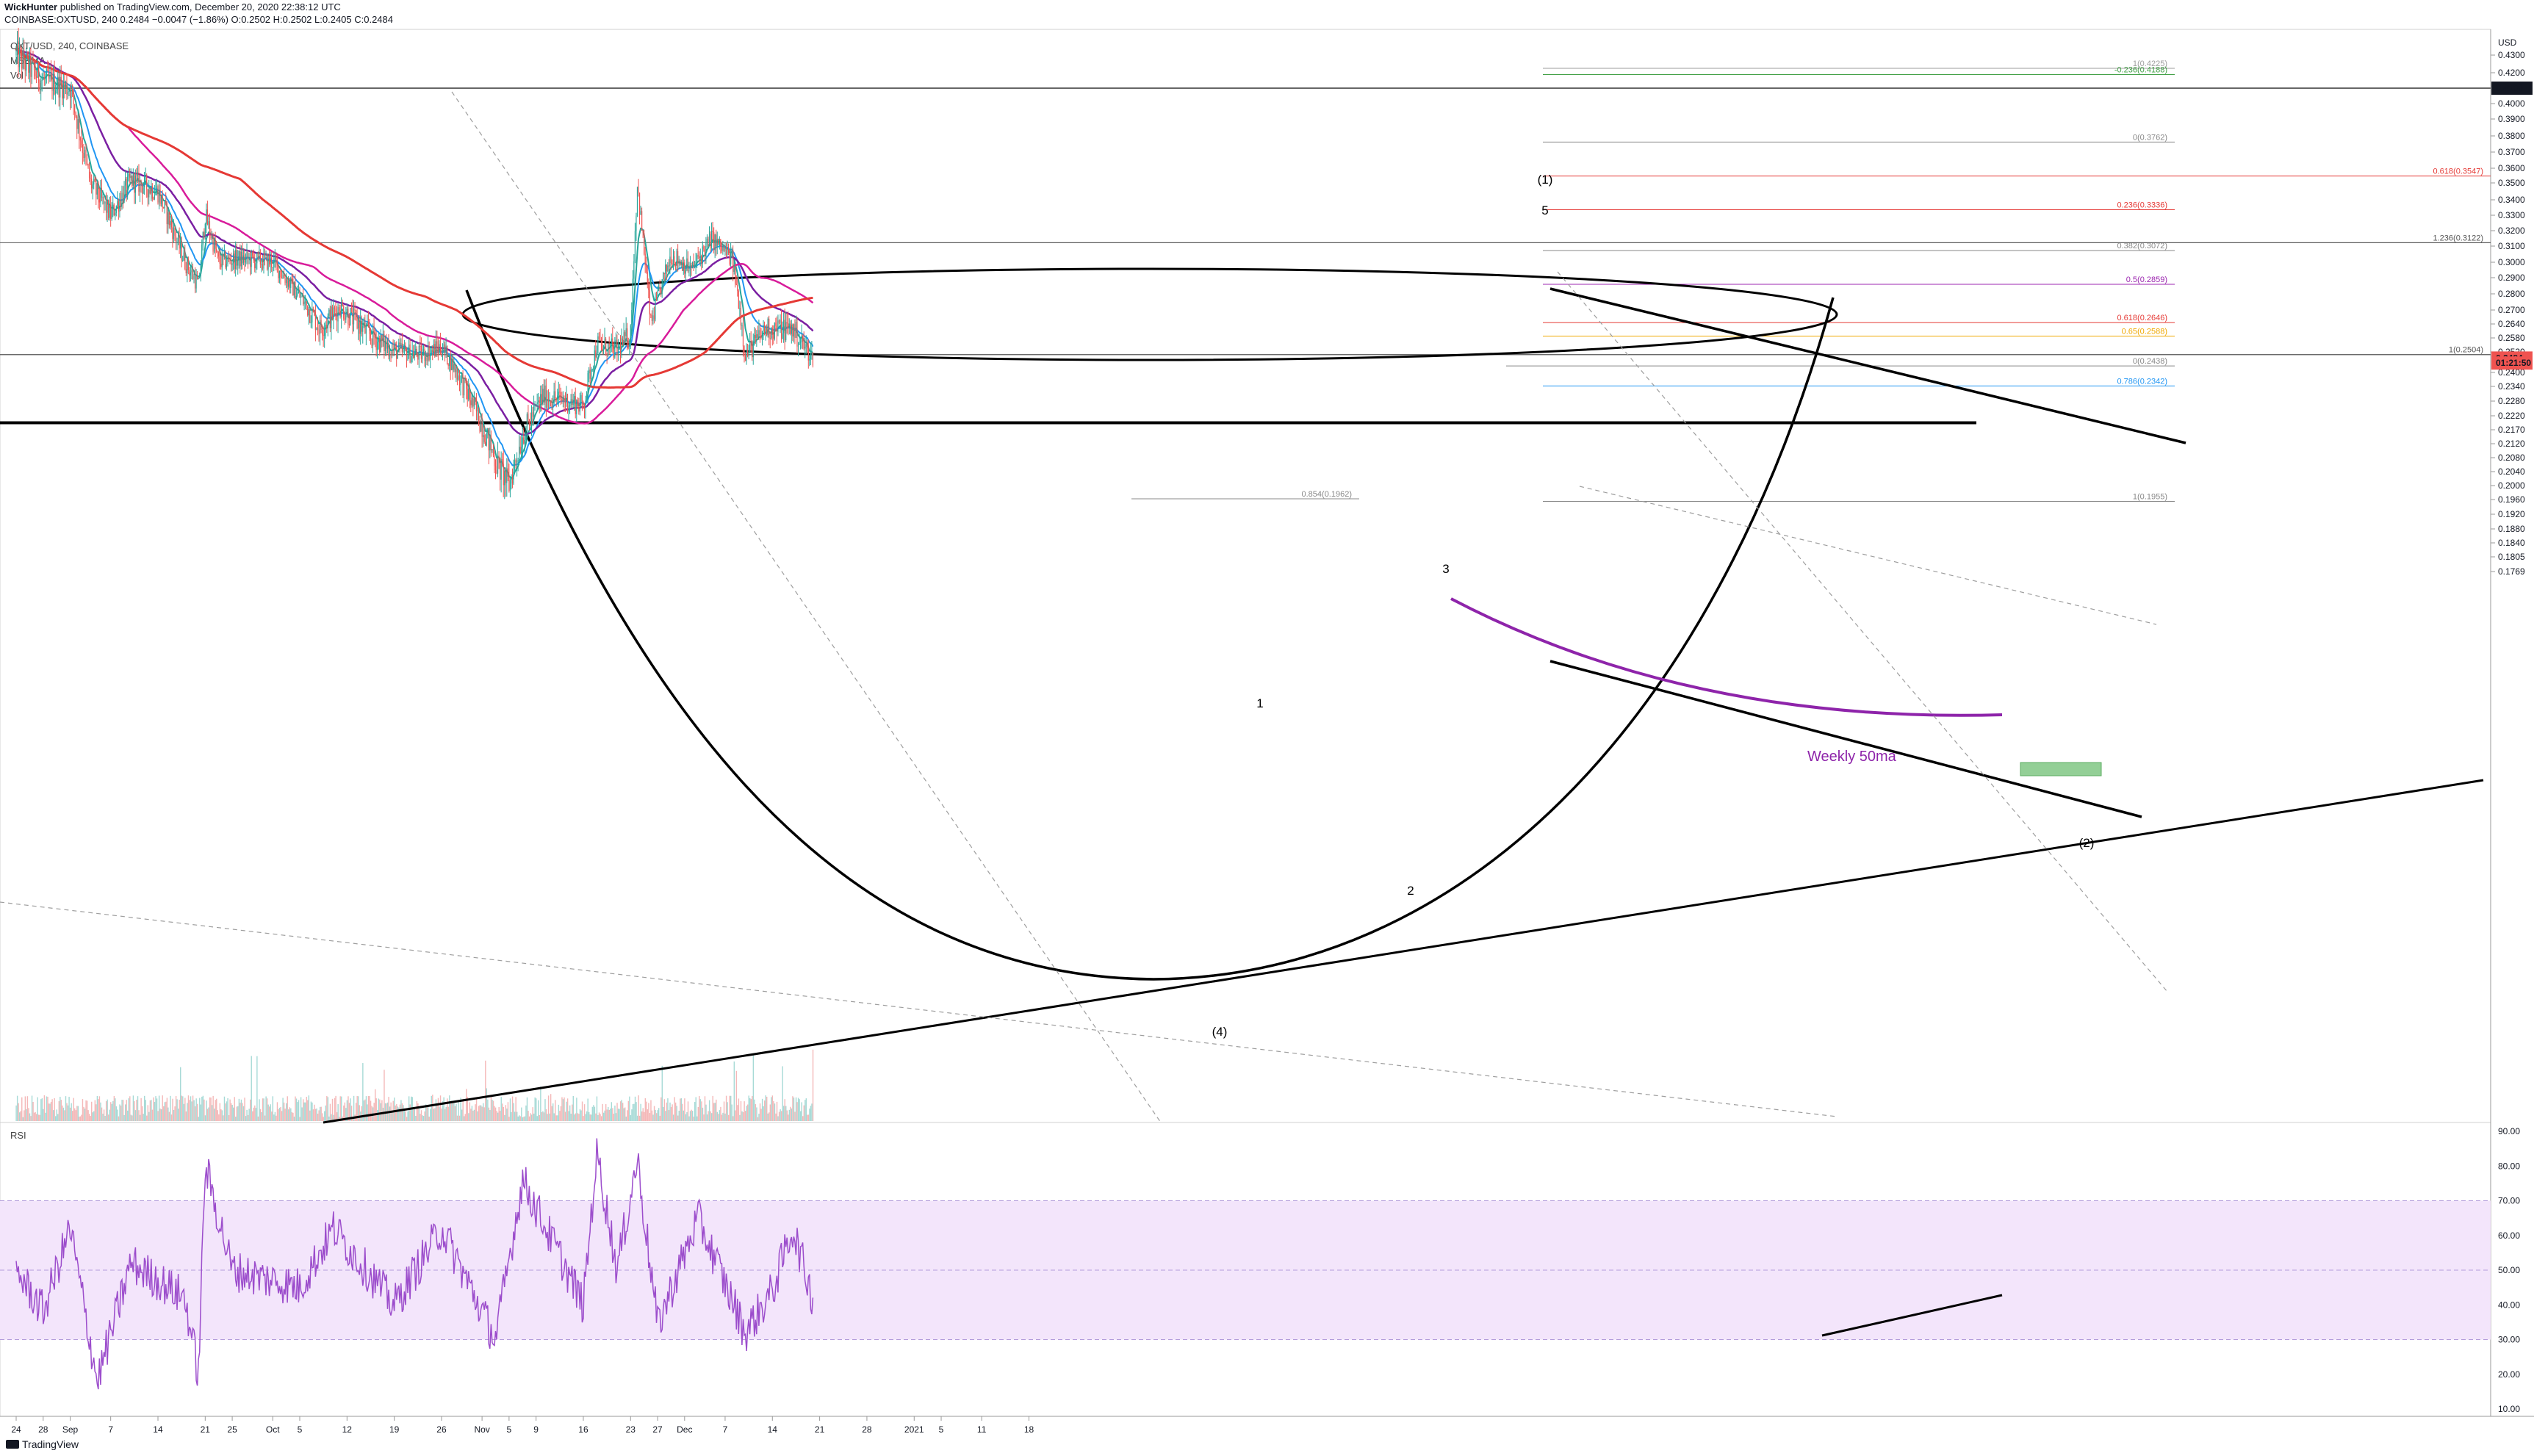 The image size is (2534, 1456). Describe the element at coordinates (18, 1135) in the screenshot. I see `legend-rsi: RSI` at that location.